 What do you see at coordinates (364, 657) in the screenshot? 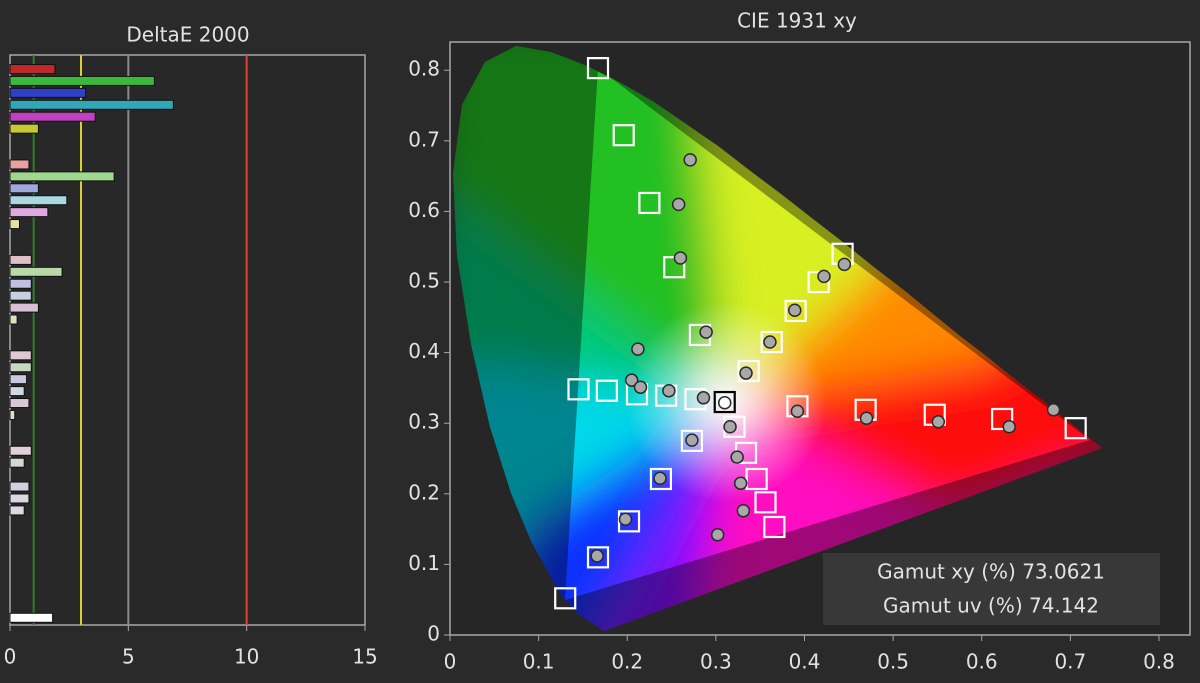
I see `x-tick-label: 15` at bounding box center [364, 657].